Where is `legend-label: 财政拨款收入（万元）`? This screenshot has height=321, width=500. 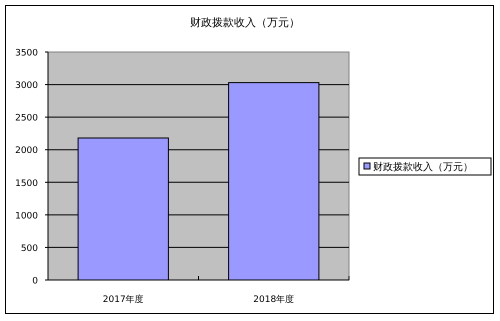
legend-label: 财政拨款收入（万元） is located at coordinates (423, 167).